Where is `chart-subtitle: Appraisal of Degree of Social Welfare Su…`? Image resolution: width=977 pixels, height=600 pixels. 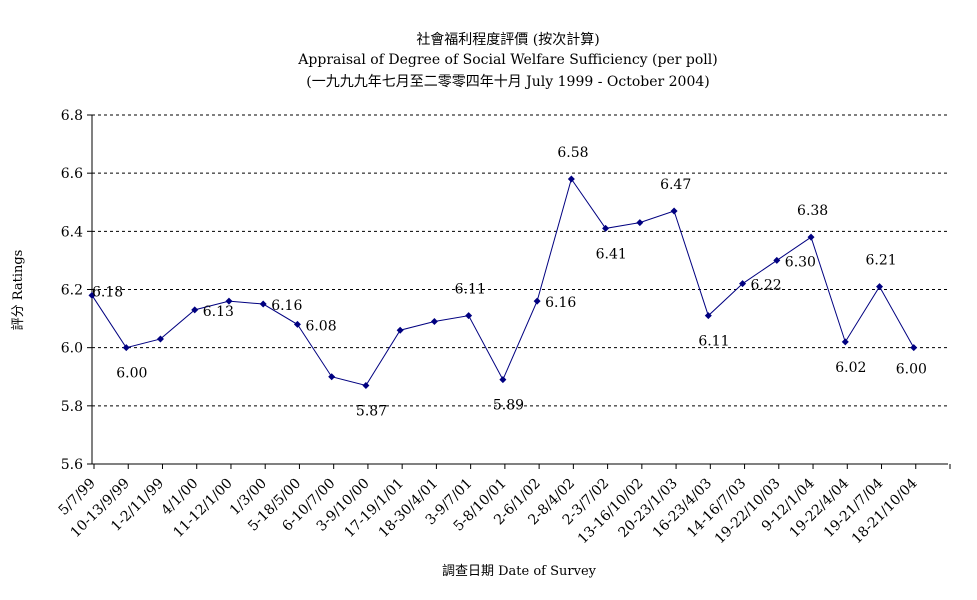 chart-subtitle: Appraisal of Degree of Social Welfare Su… is located at coordinates (507, 60).